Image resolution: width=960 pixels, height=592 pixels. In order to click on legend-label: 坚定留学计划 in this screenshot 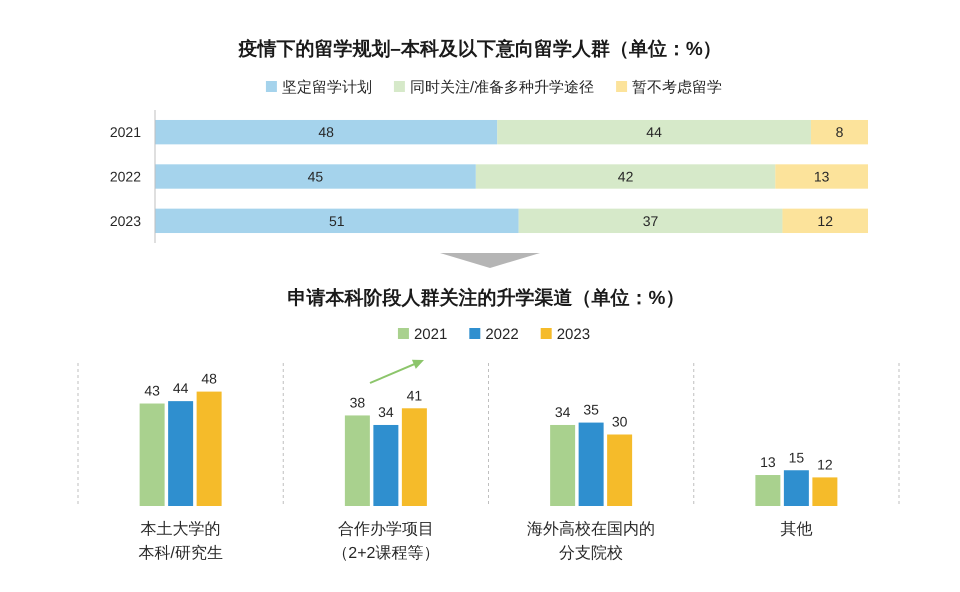, I will do `click(327, 87)`.